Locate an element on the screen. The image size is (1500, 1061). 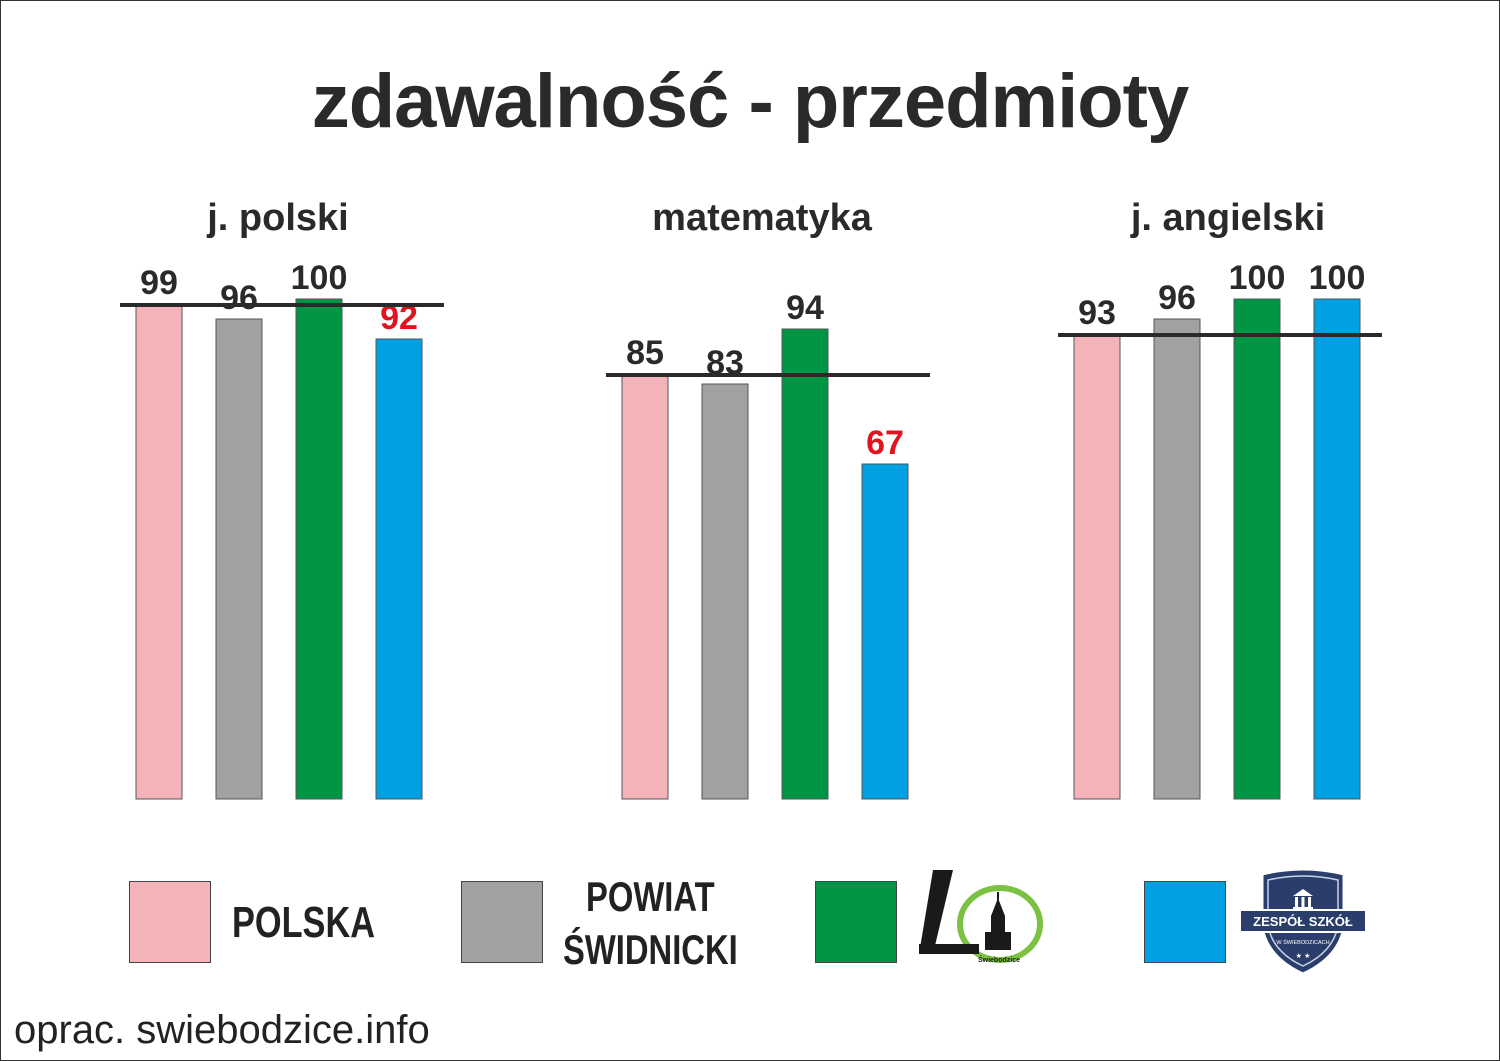
legend-swatch-zespol-szkol is located at coordinates (1185, 922).